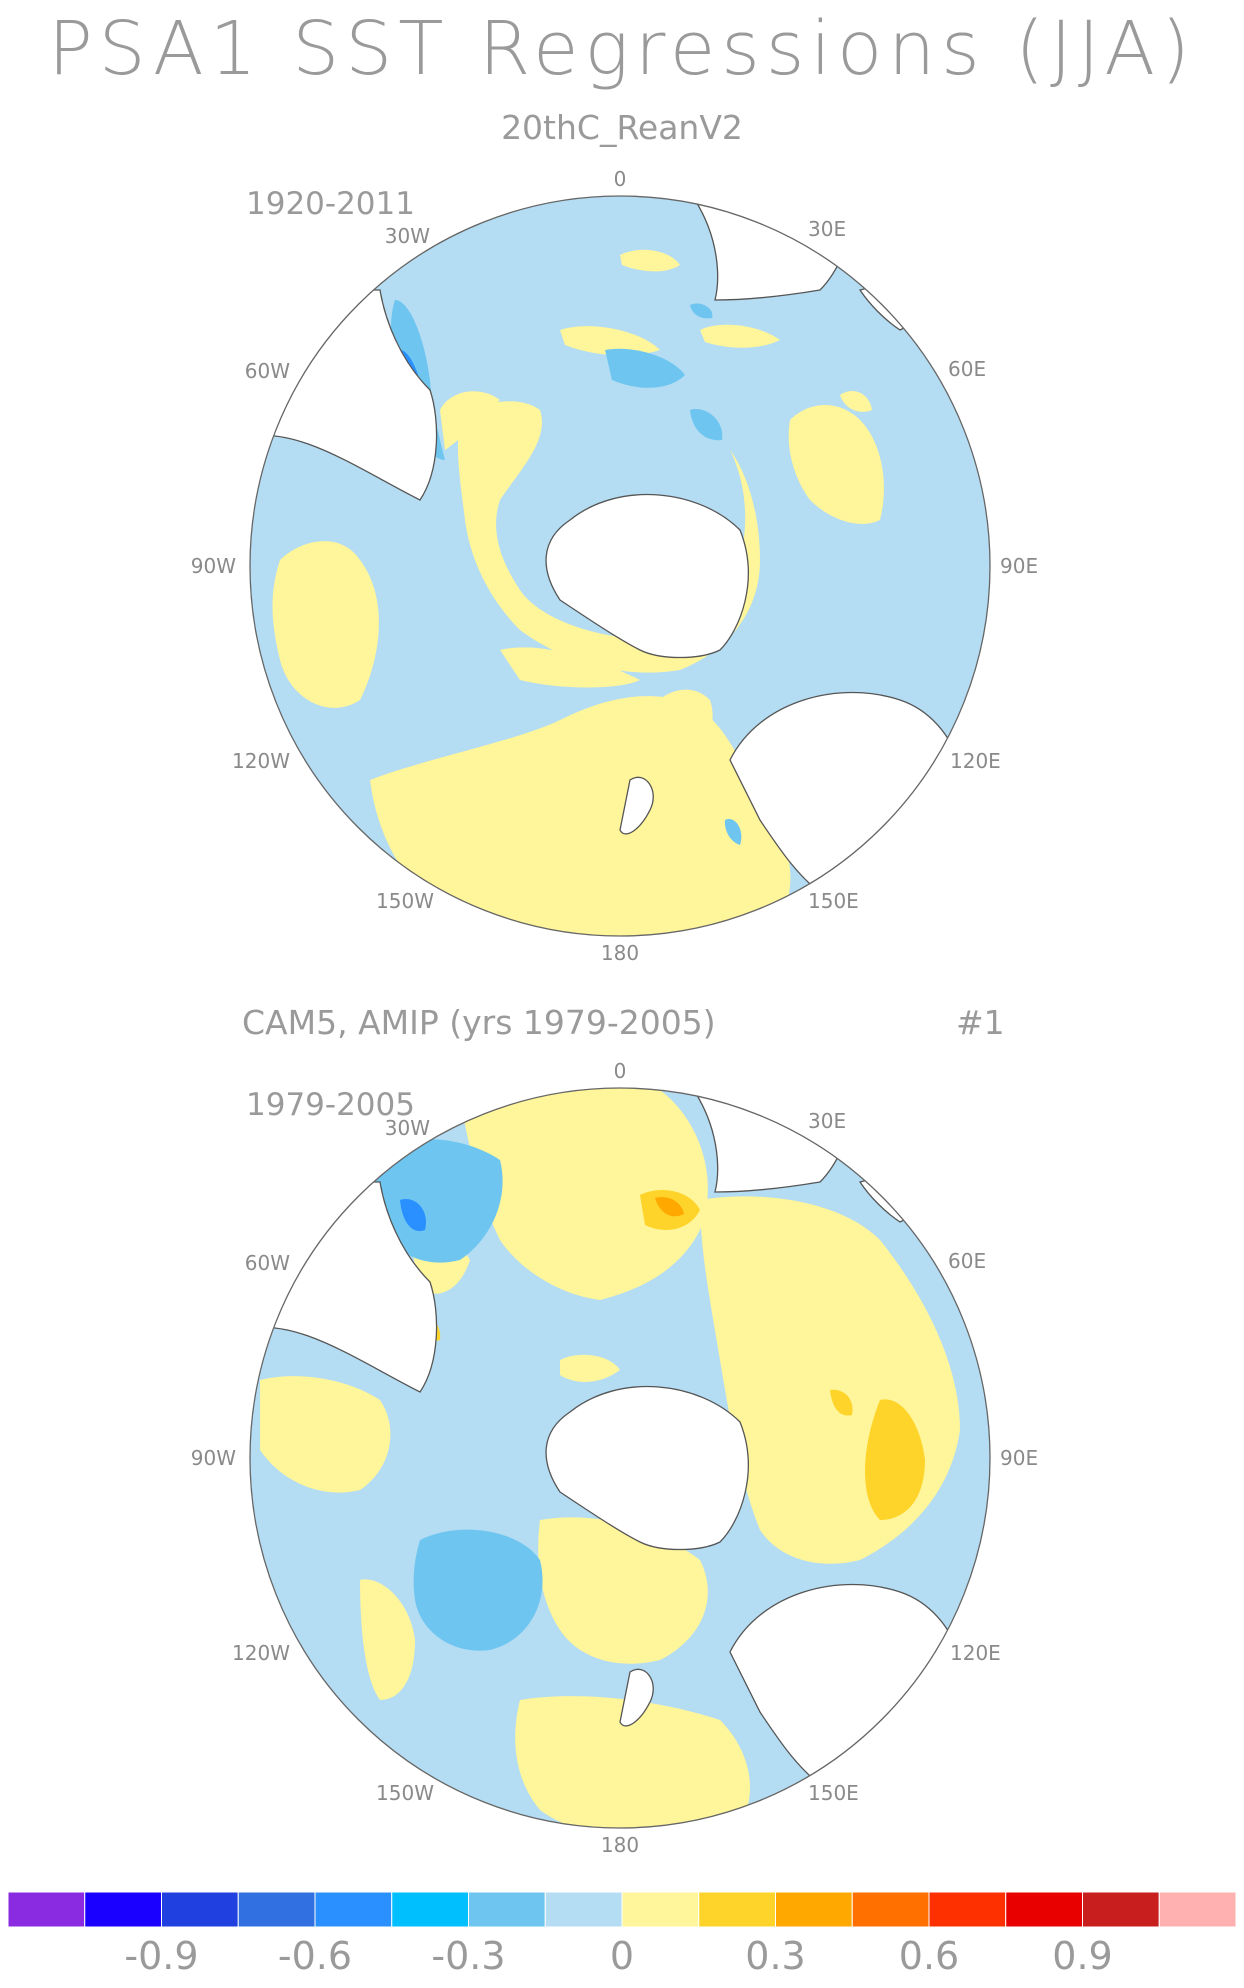 This screenshot has width=1244, height=1988. What do you see at coordinates (315, 1956) in the screenshot?
I see `colorbar-tick-label: -0.6` at bounding box center [315, 1956].